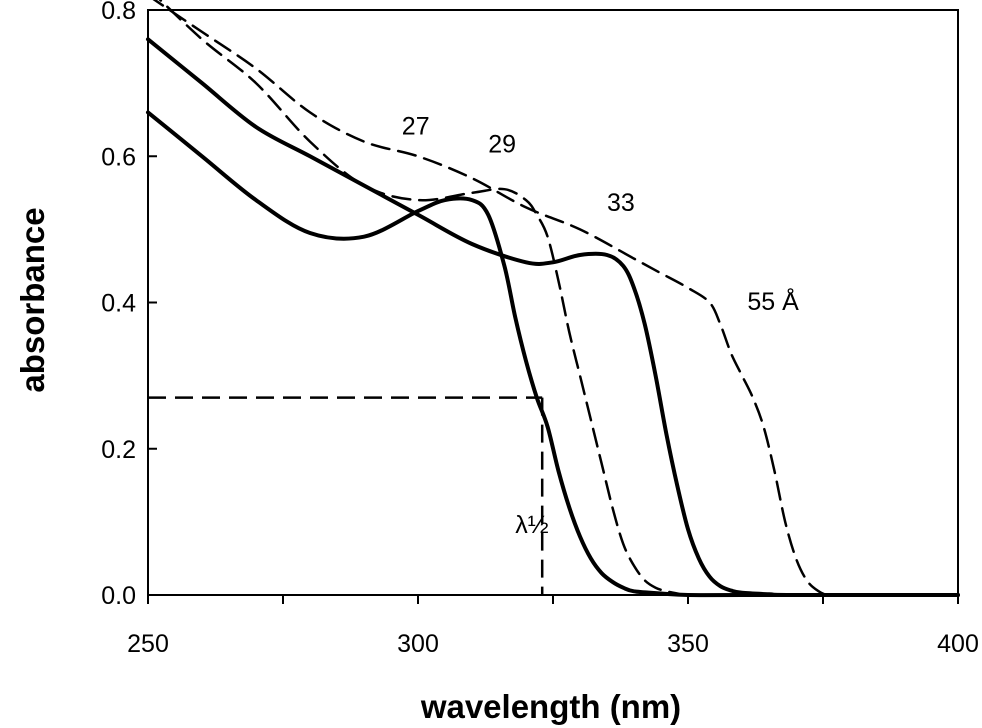  What do you see at coordinates (621, 203) in the screenshot?
I see `annotation-label: 33` at bounding box center [621, 203].